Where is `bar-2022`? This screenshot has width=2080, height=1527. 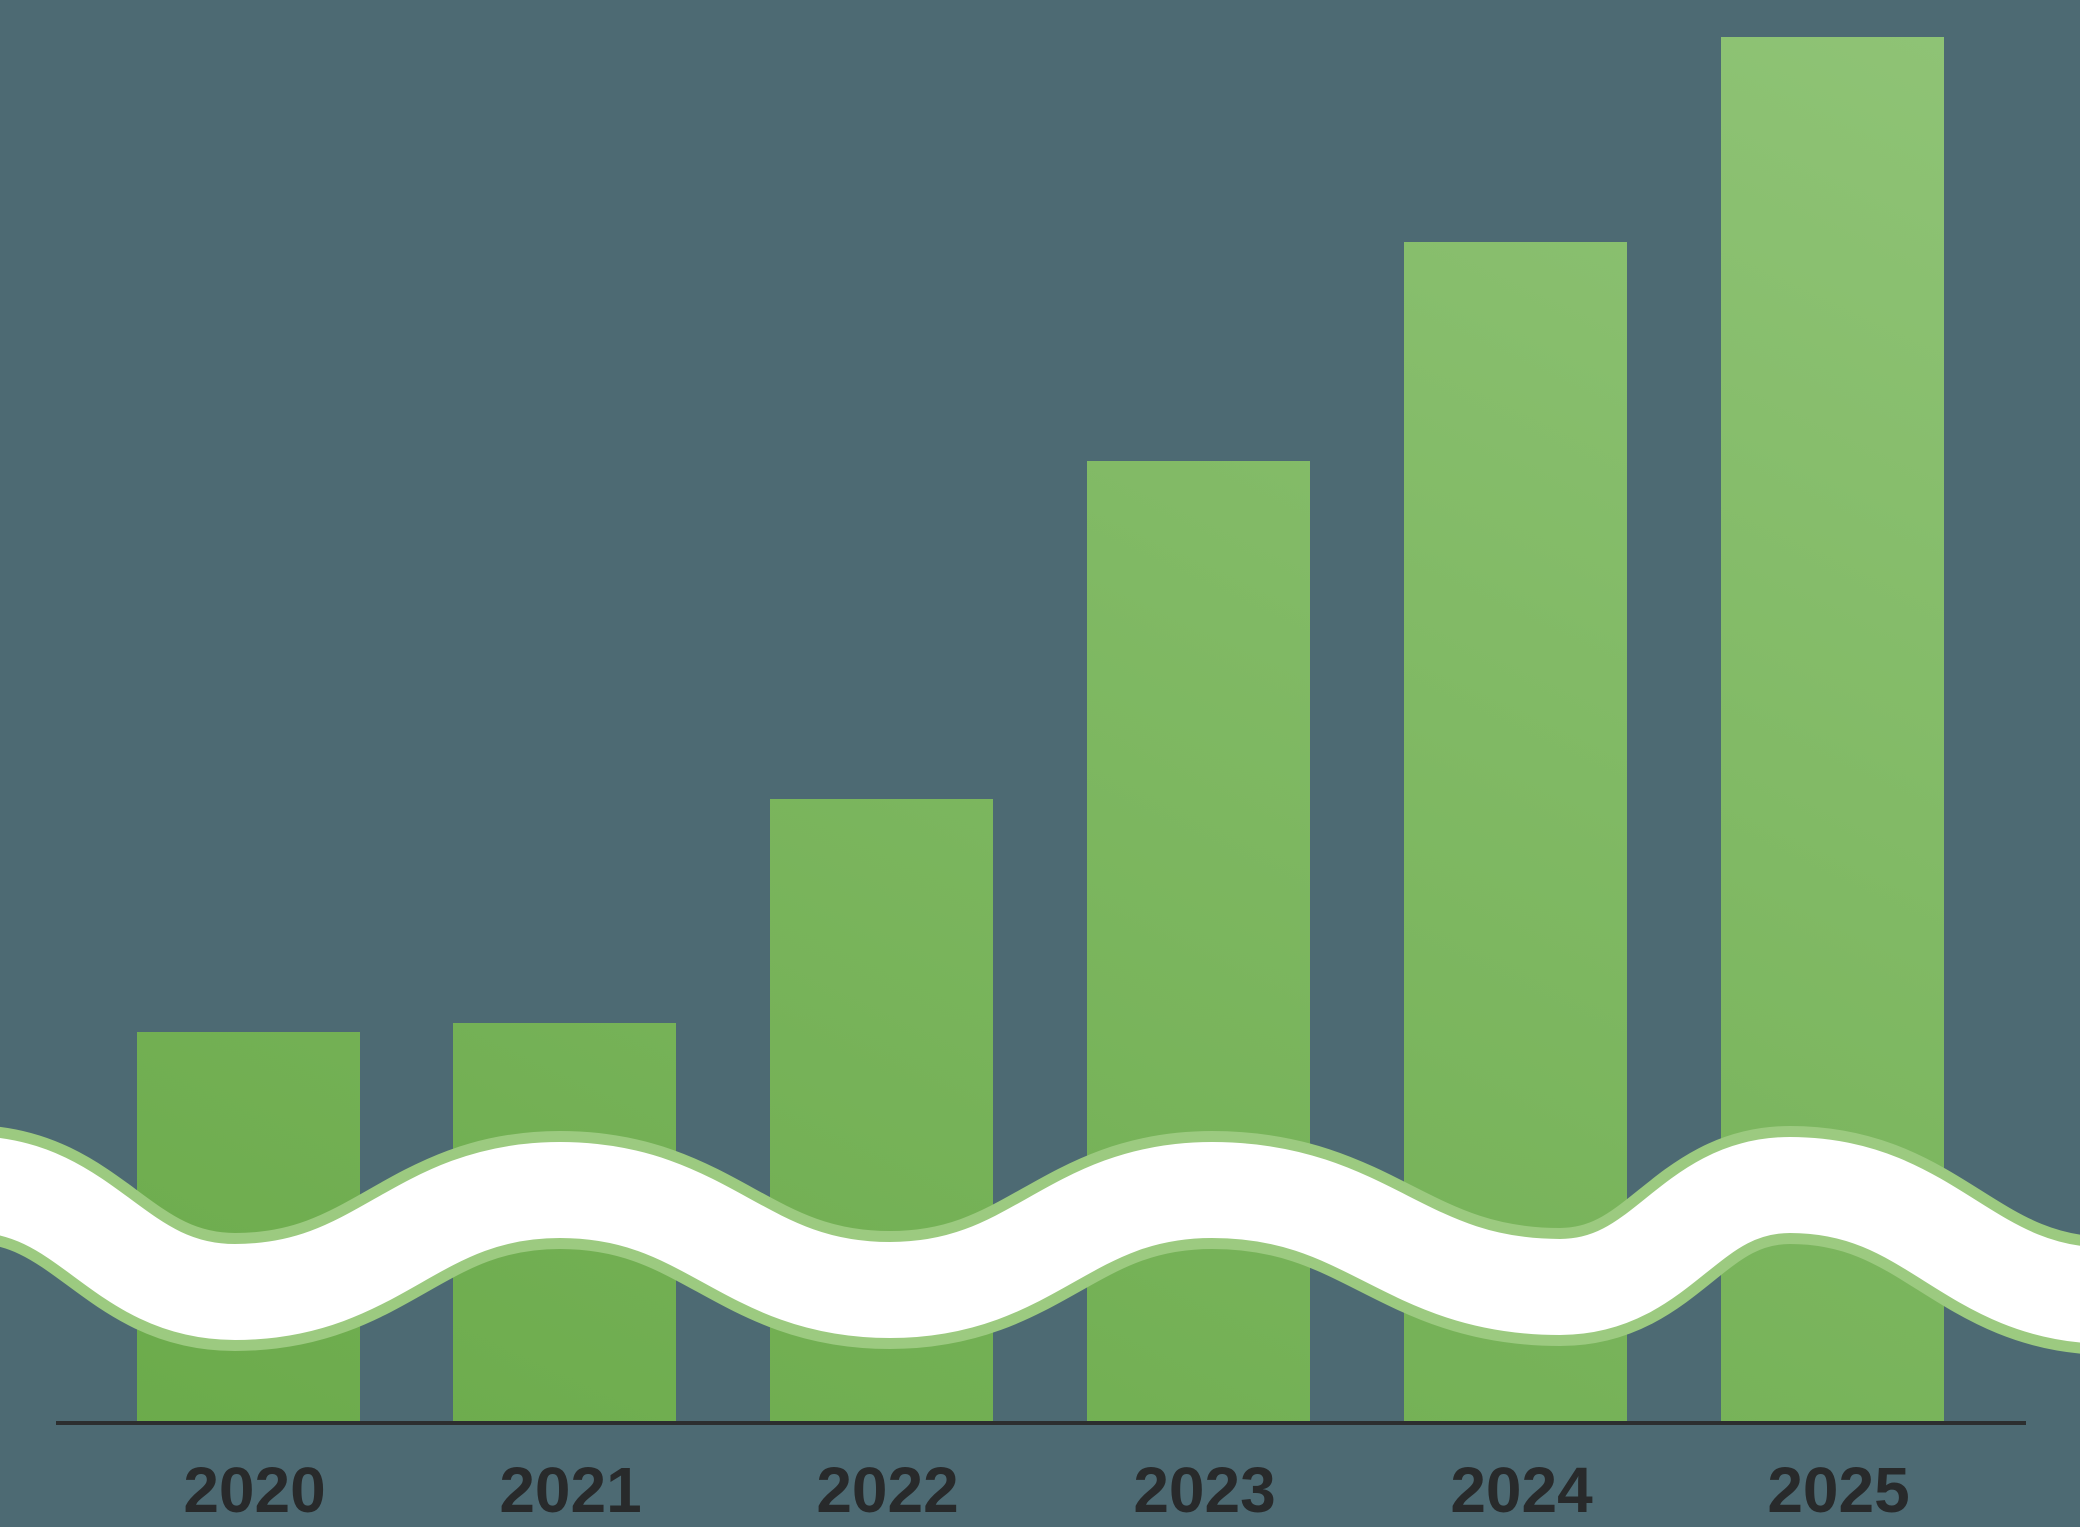 bar-2022 is located at coordinates (881, 1110).